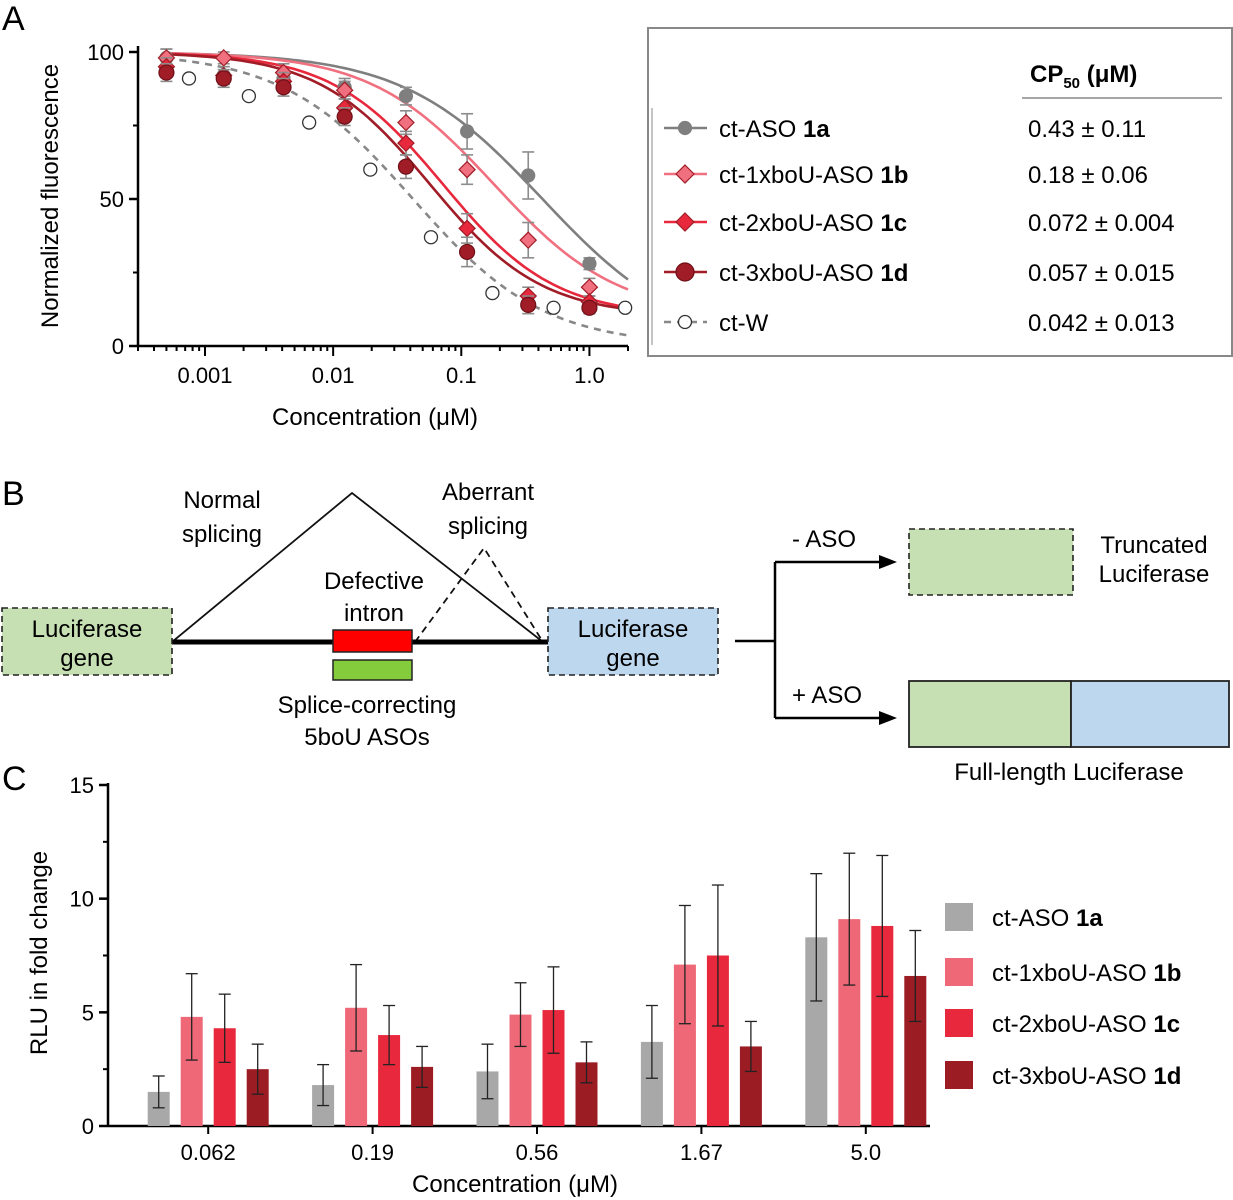 The width and height of the screenshot is (1233, 1200). I want to click on panel-c-bars, so click(537, 989).